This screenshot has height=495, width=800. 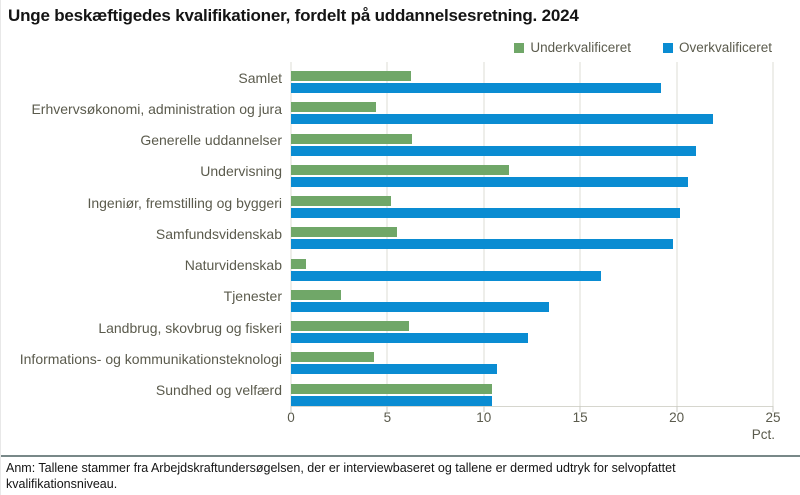 I want to click on chart-row: Naturvidenskab, so click(x=387, y=265).